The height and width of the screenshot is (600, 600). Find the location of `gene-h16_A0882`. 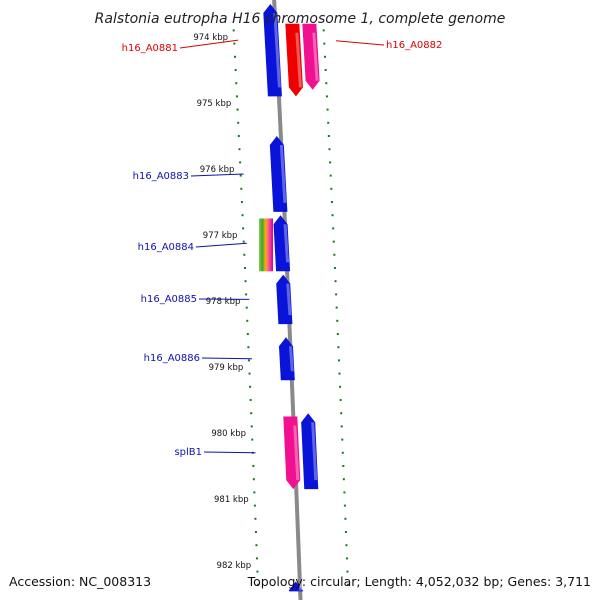

gene-h16_A0882 is located at coordinates (311, 56).